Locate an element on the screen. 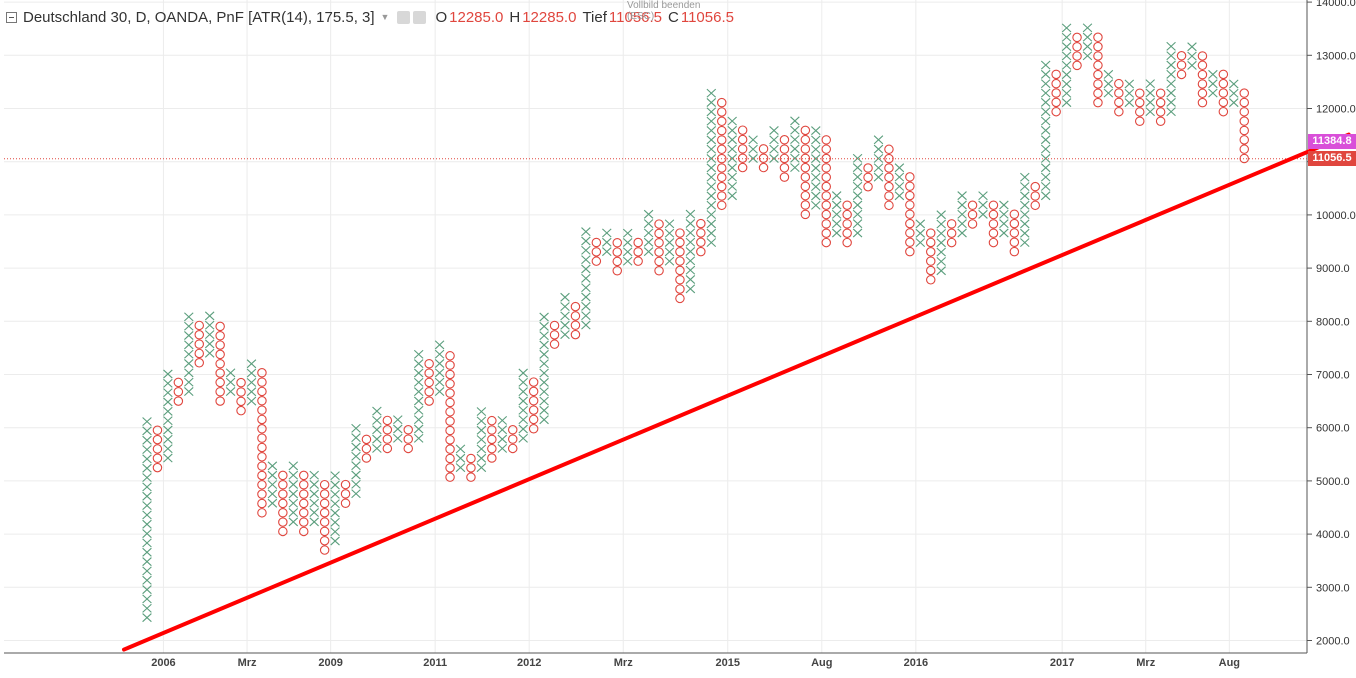  settings-icon is located at coordinates (404, 17).